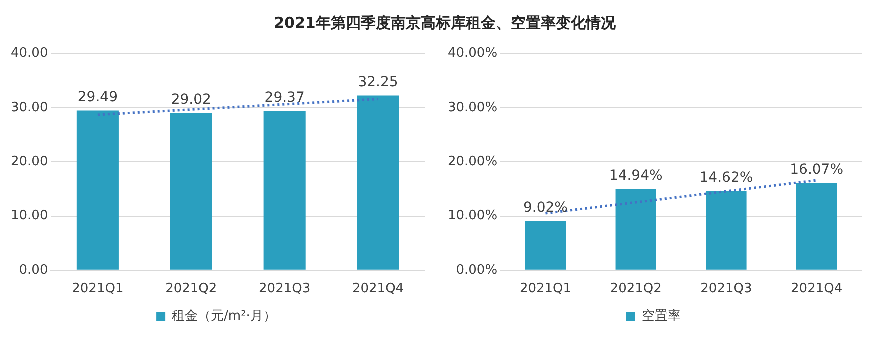 The height and width of the screenshot is (354, 890). I want to click on data-label: 29.37, so click(284, 98).